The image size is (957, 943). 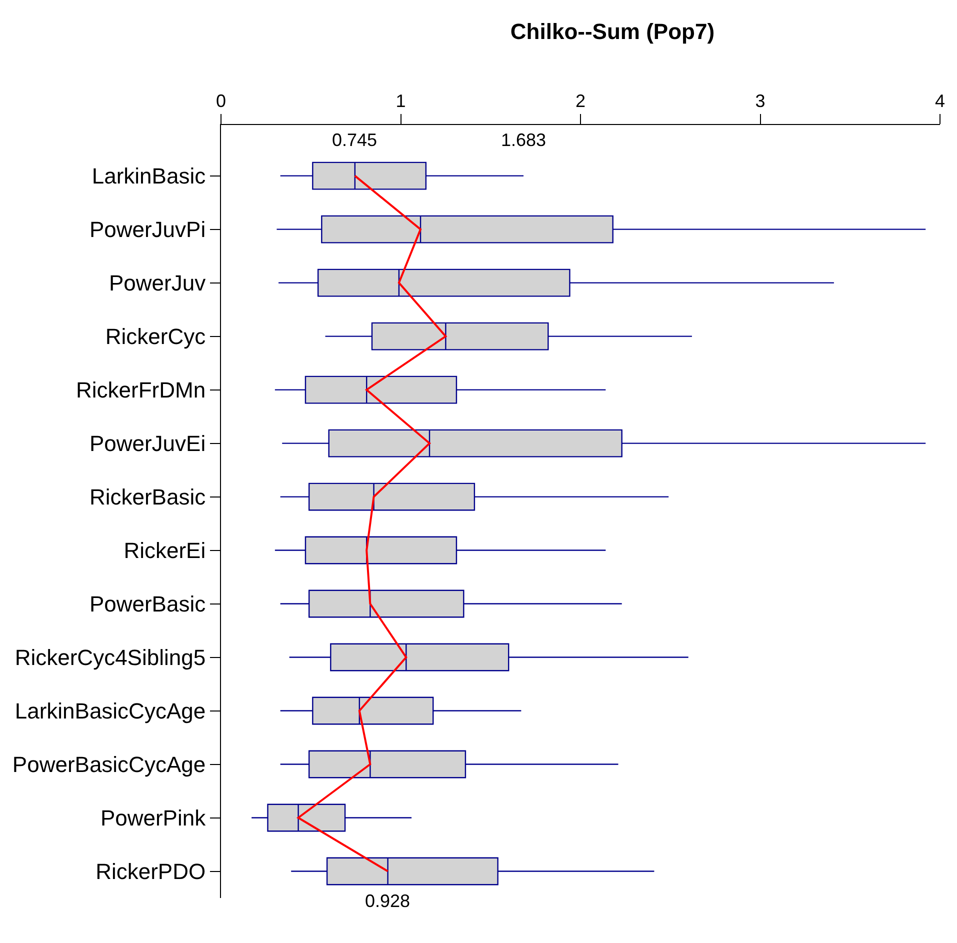 I want to click on y-tick-label: RickerCyc, so click(x=155, y=336).